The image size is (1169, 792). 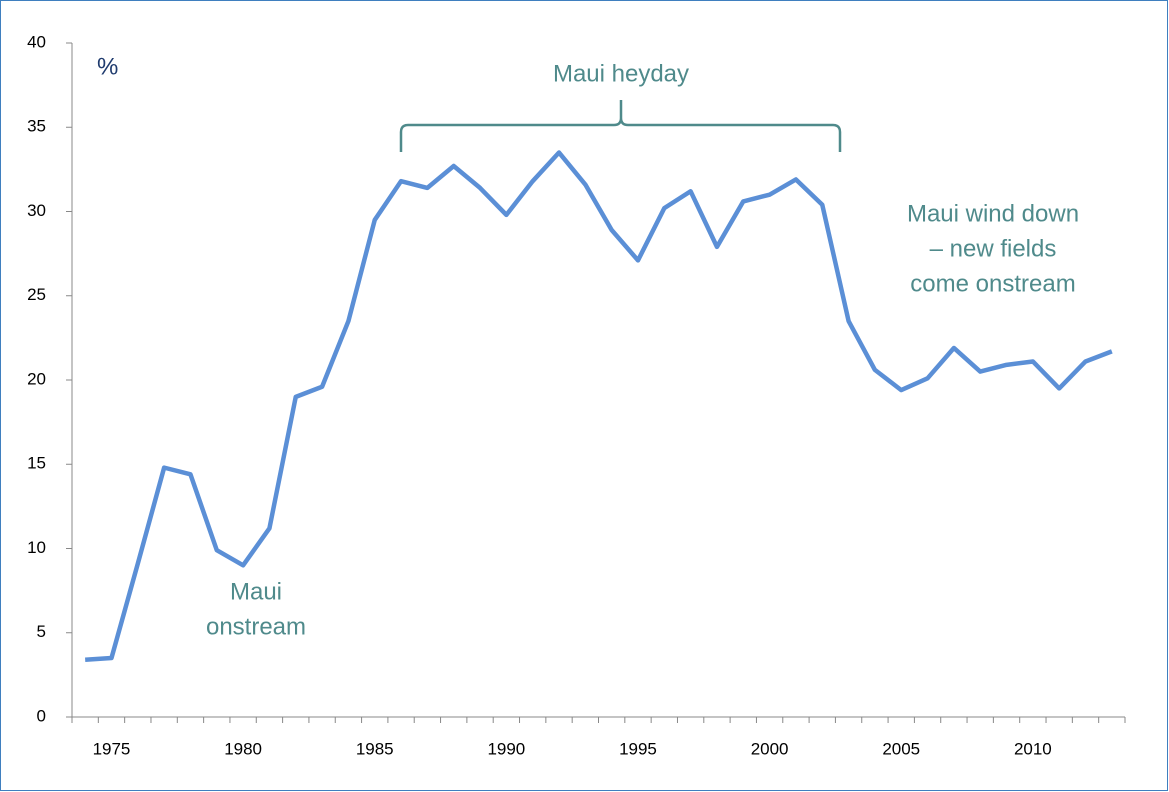 I want to click on x-tick-label: 1995, so click(x=638, y=748).